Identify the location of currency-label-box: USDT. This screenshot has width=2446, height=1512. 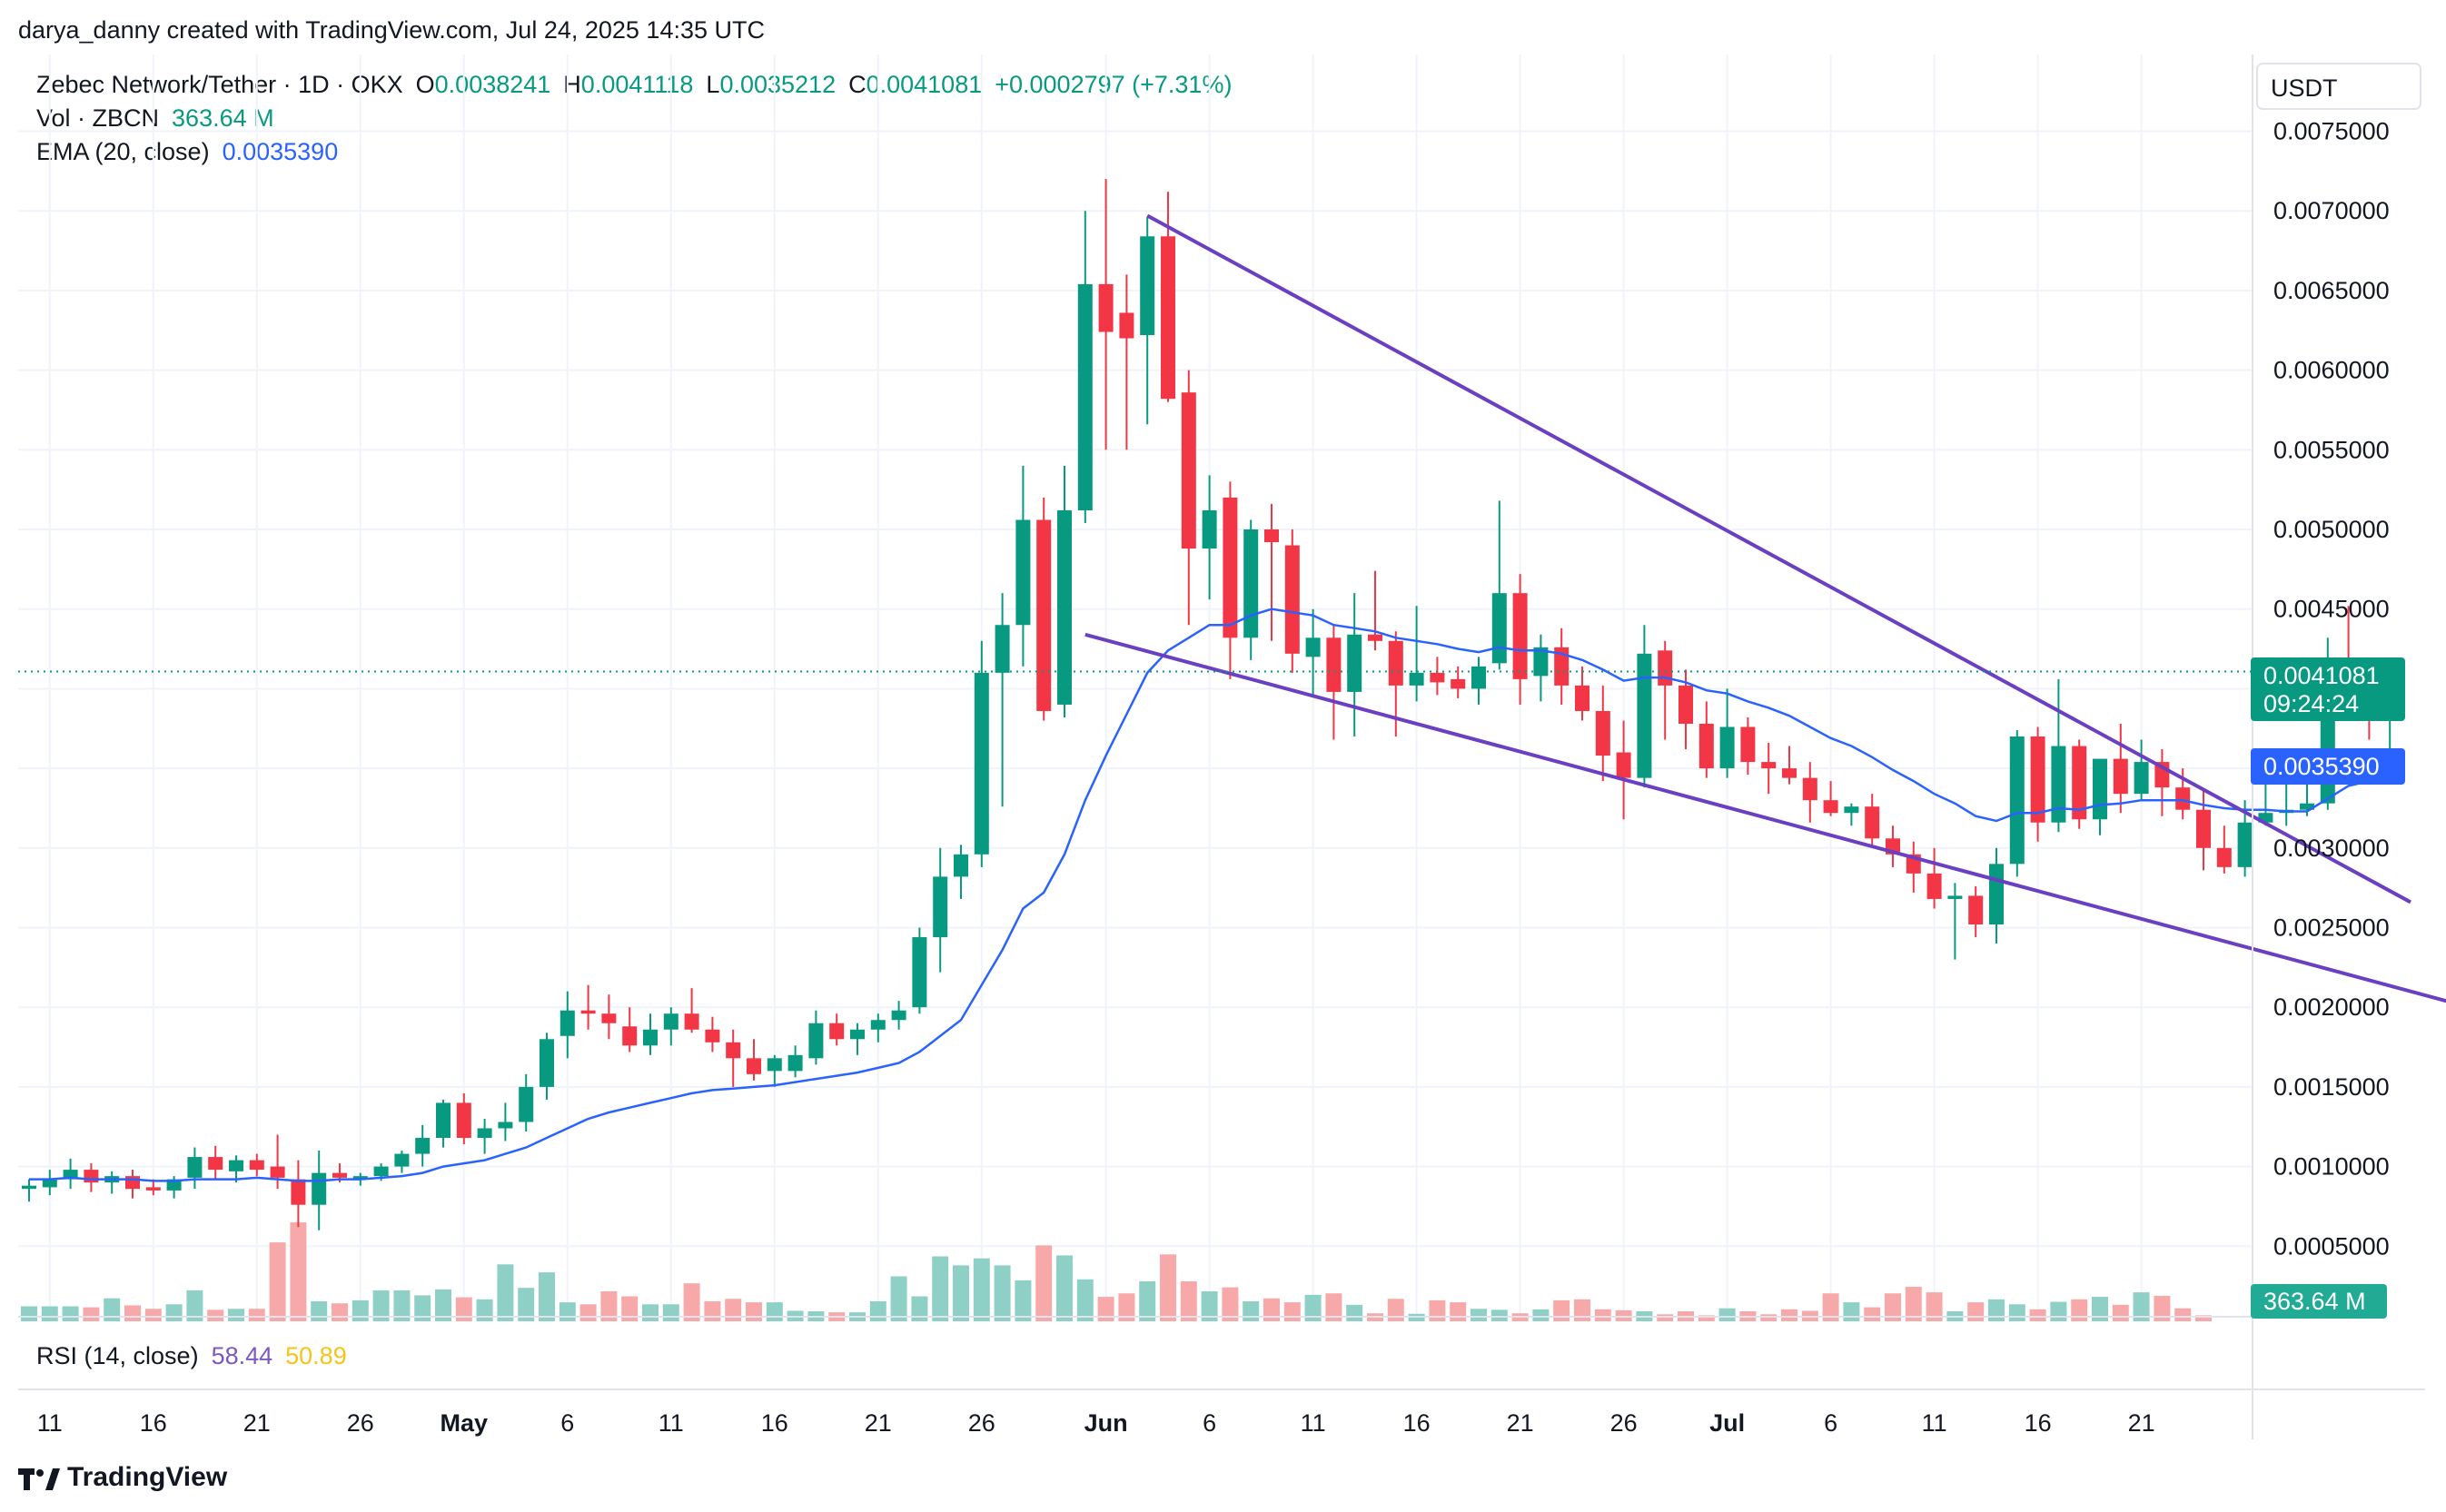
(2338, 87).